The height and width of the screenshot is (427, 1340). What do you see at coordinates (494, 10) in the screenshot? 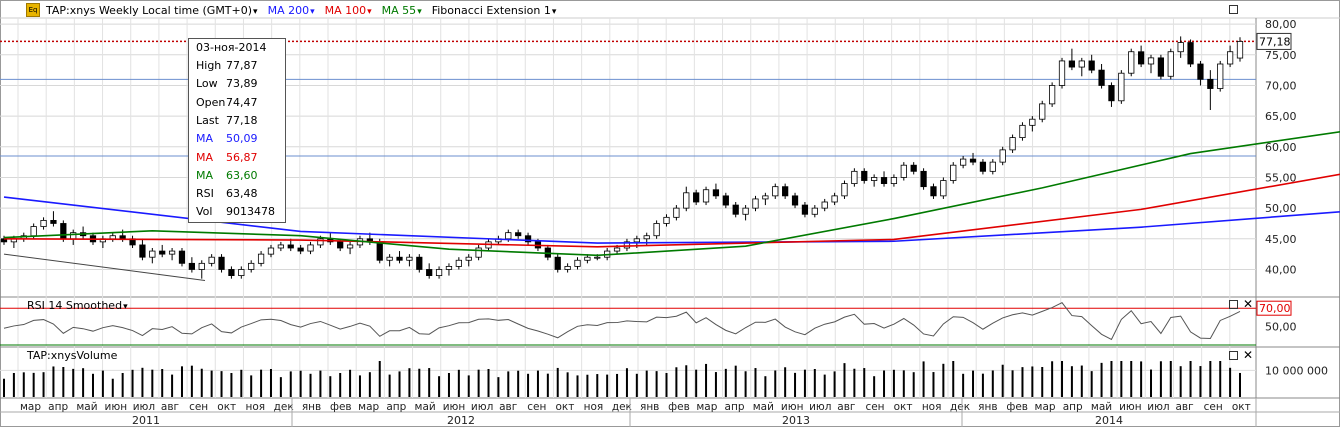
I see `fibonacci-toggle: Fibonacci Extension 1` at bounding box center [494, 10].